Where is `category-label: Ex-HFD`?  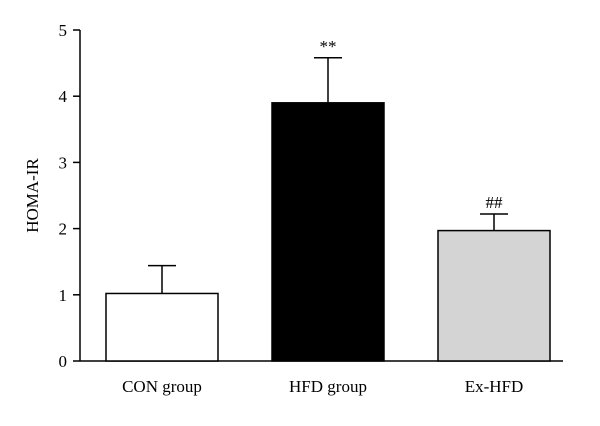 category-label: Ex-HFD is located at coordinates (494, 386).